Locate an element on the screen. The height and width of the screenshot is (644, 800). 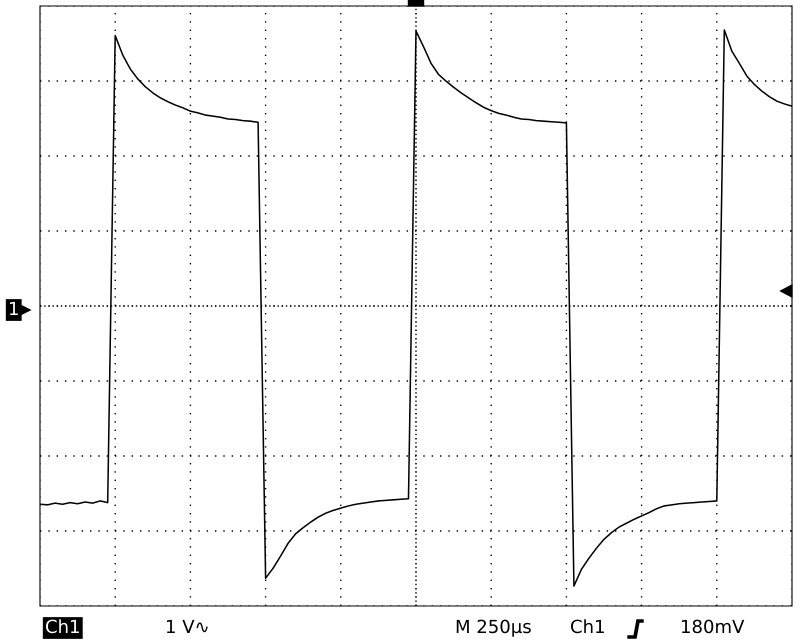
text: 1 is located at coordinates (14, 308).